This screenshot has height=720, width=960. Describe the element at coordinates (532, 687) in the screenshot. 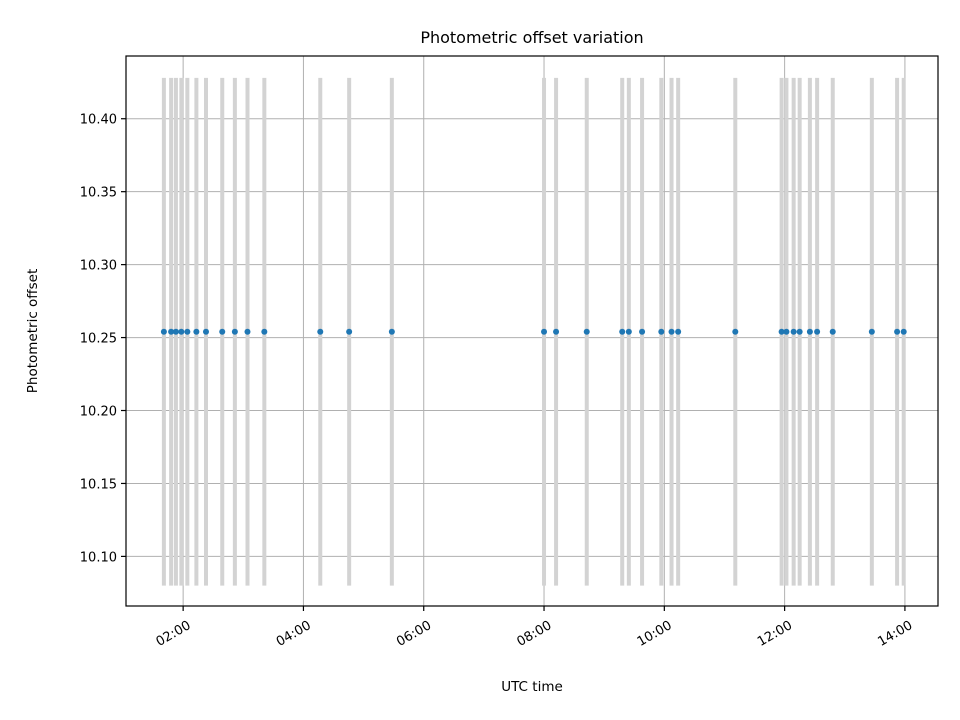

I see `x-axis-label: UTC time` at that location.